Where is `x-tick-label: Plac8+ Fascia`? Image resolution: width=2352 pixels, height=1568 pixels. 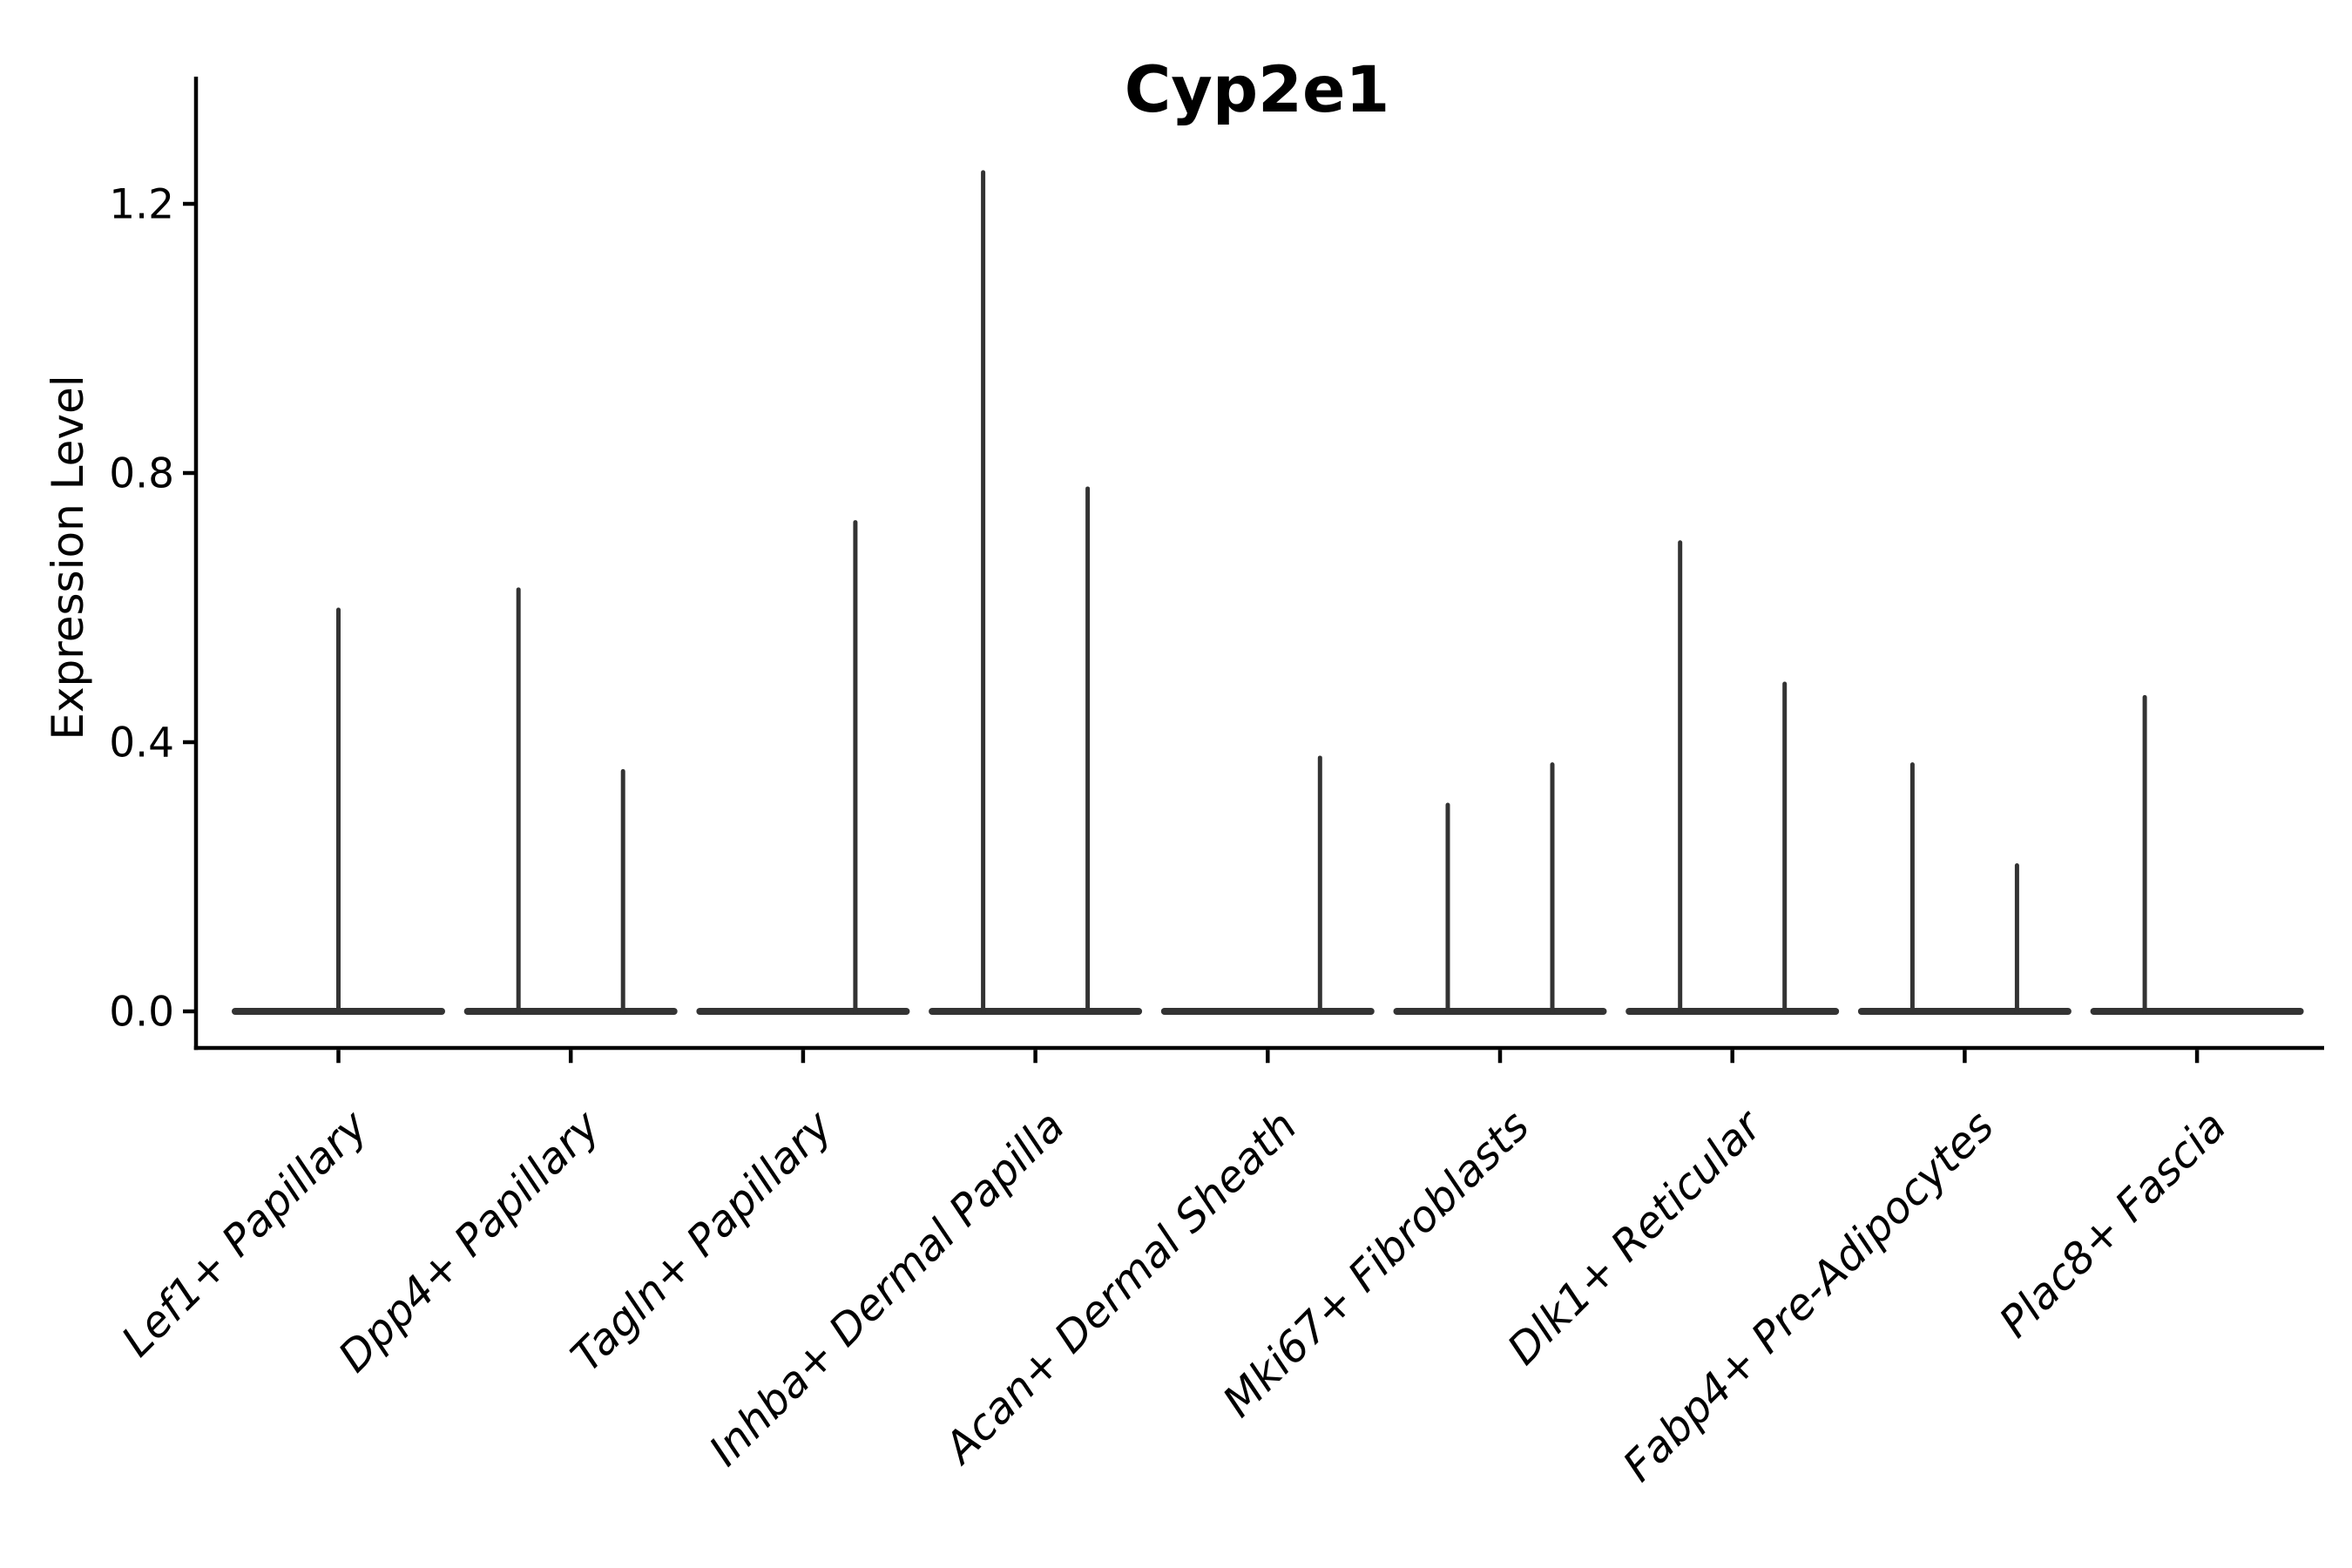
x-tick-label: Plac8+ Fascia is located at coordinates (2112, 1224).